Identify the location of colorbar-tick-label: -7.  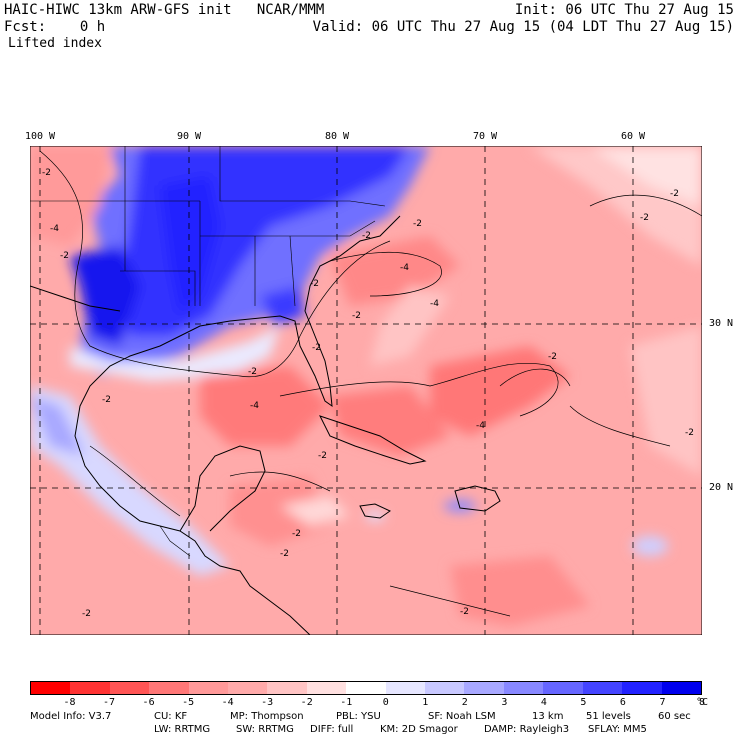
(109, 702).